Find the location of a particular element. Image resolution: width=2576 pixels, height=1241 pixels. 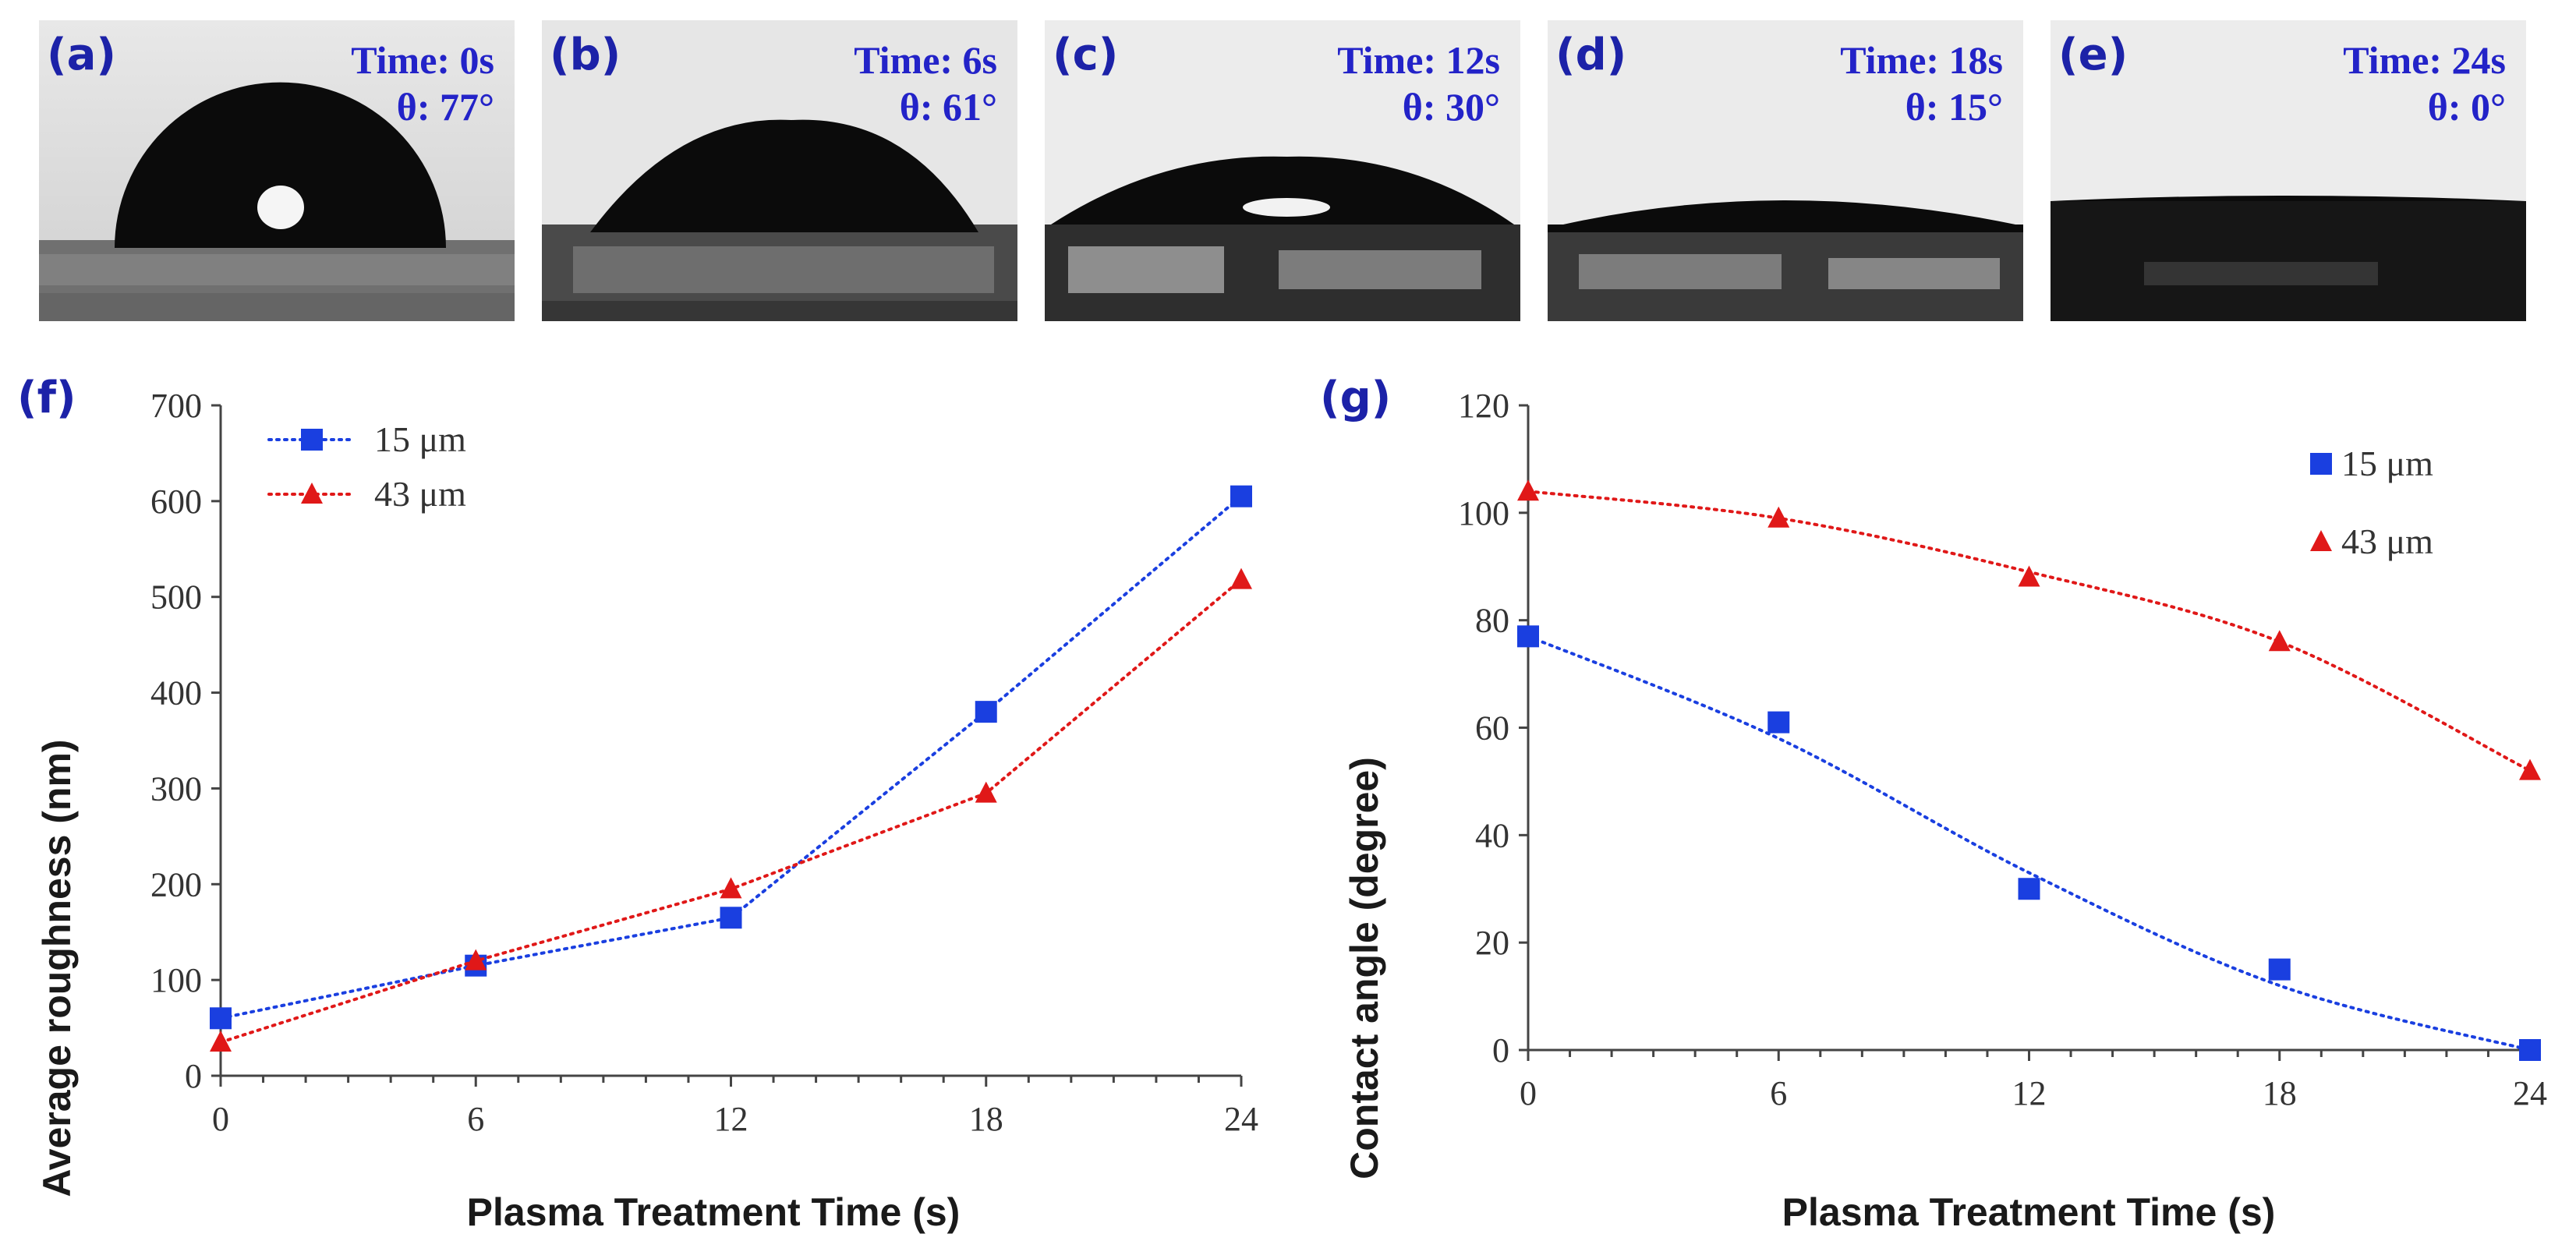

panel-label: (b) is located at coordinates (585, 55).